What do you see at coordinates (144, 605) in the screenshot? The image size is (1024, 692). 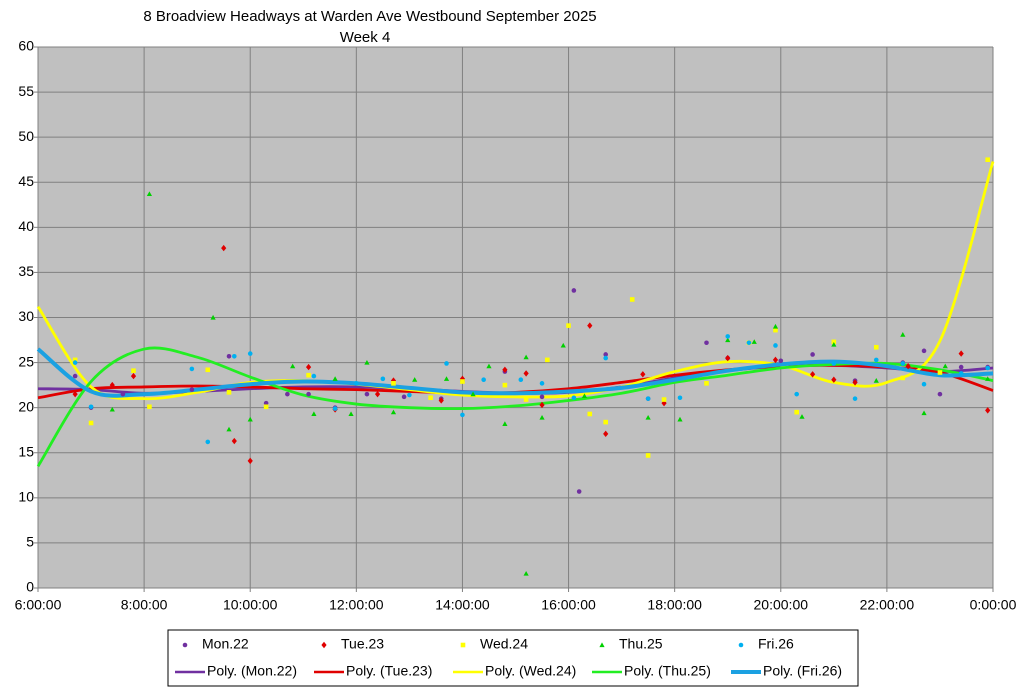 I see `x-tick-label: 8:00:00` at bounding box center [144, 605].